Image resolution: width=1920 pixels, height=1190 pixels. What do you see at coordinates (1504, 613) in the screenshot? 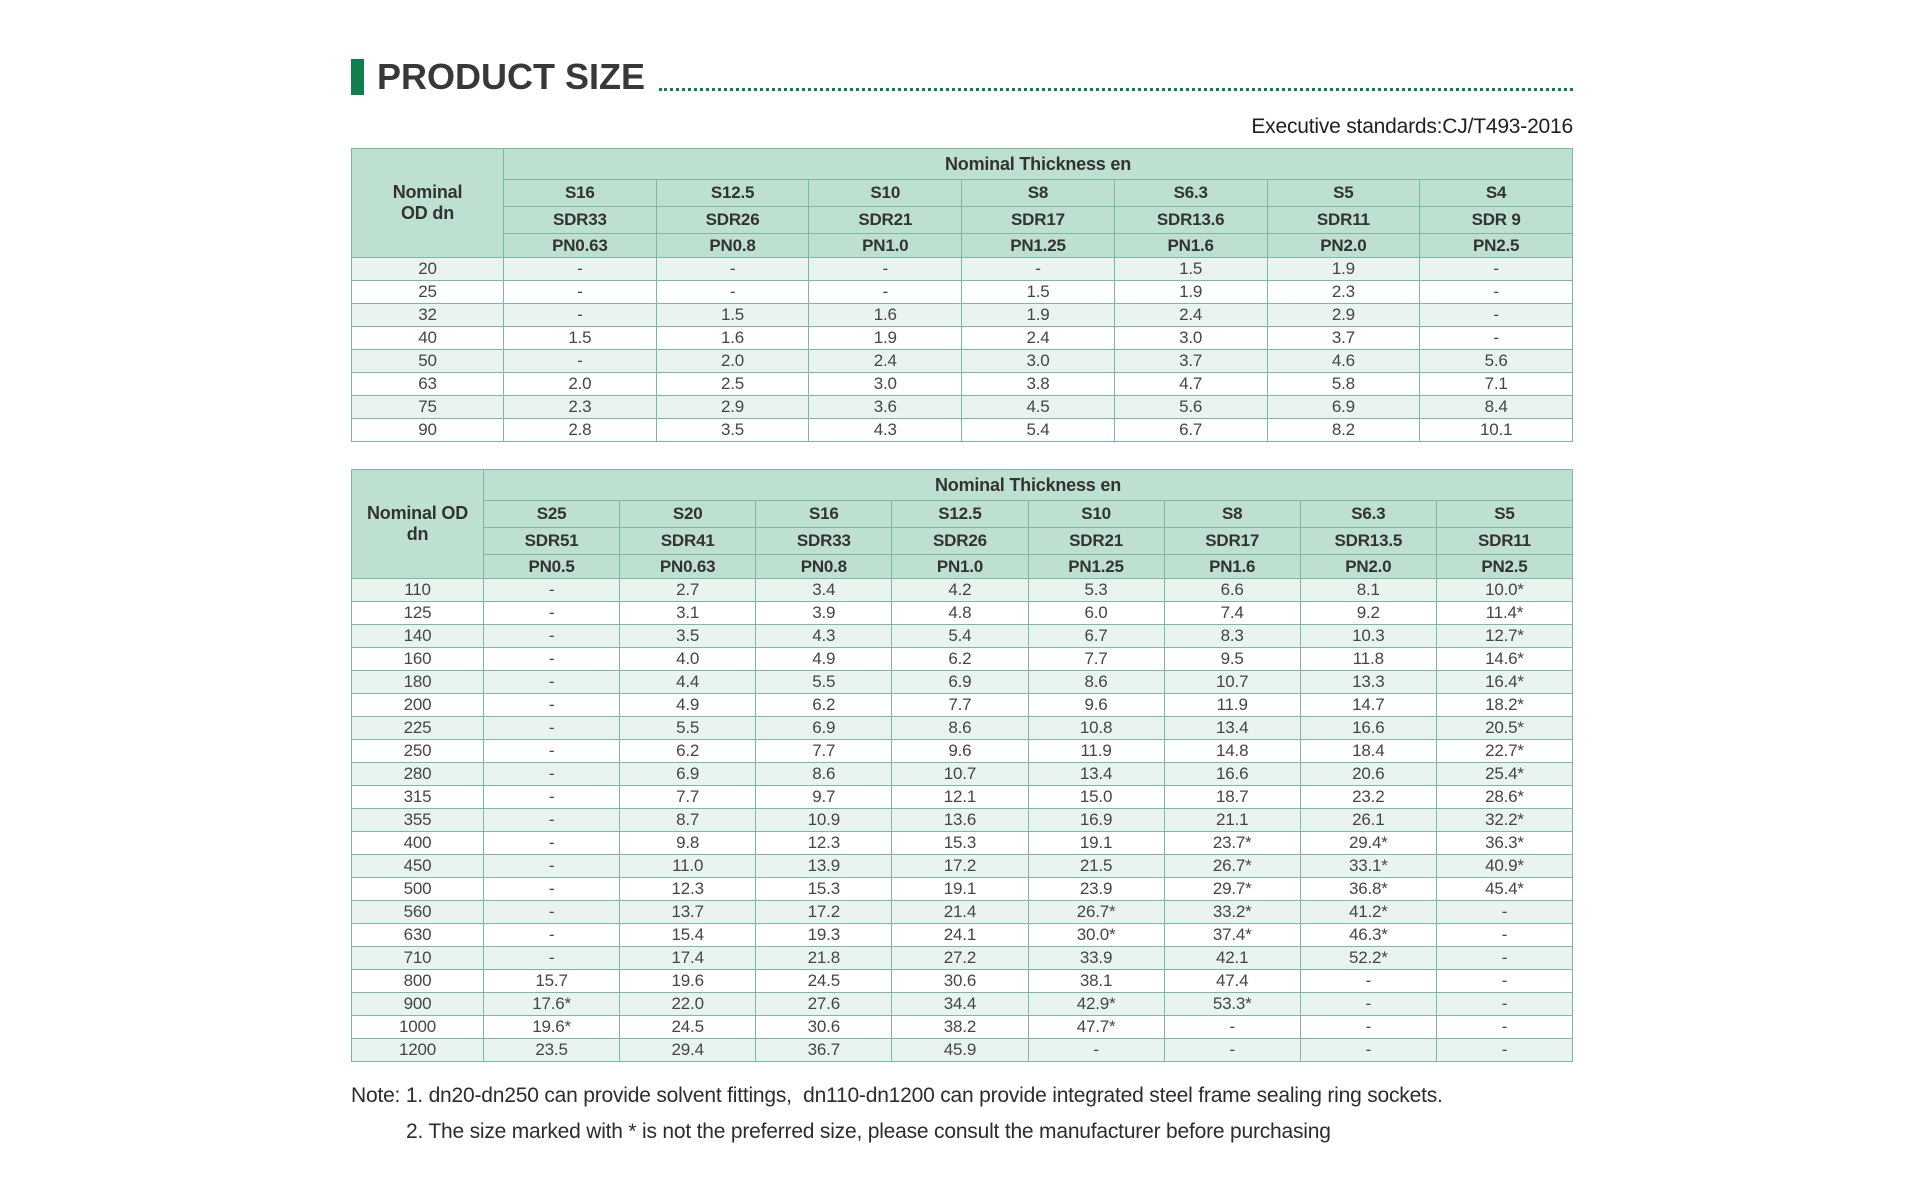
I see `thickness-cell: 11.4*` at bounding box center [1504, 613].